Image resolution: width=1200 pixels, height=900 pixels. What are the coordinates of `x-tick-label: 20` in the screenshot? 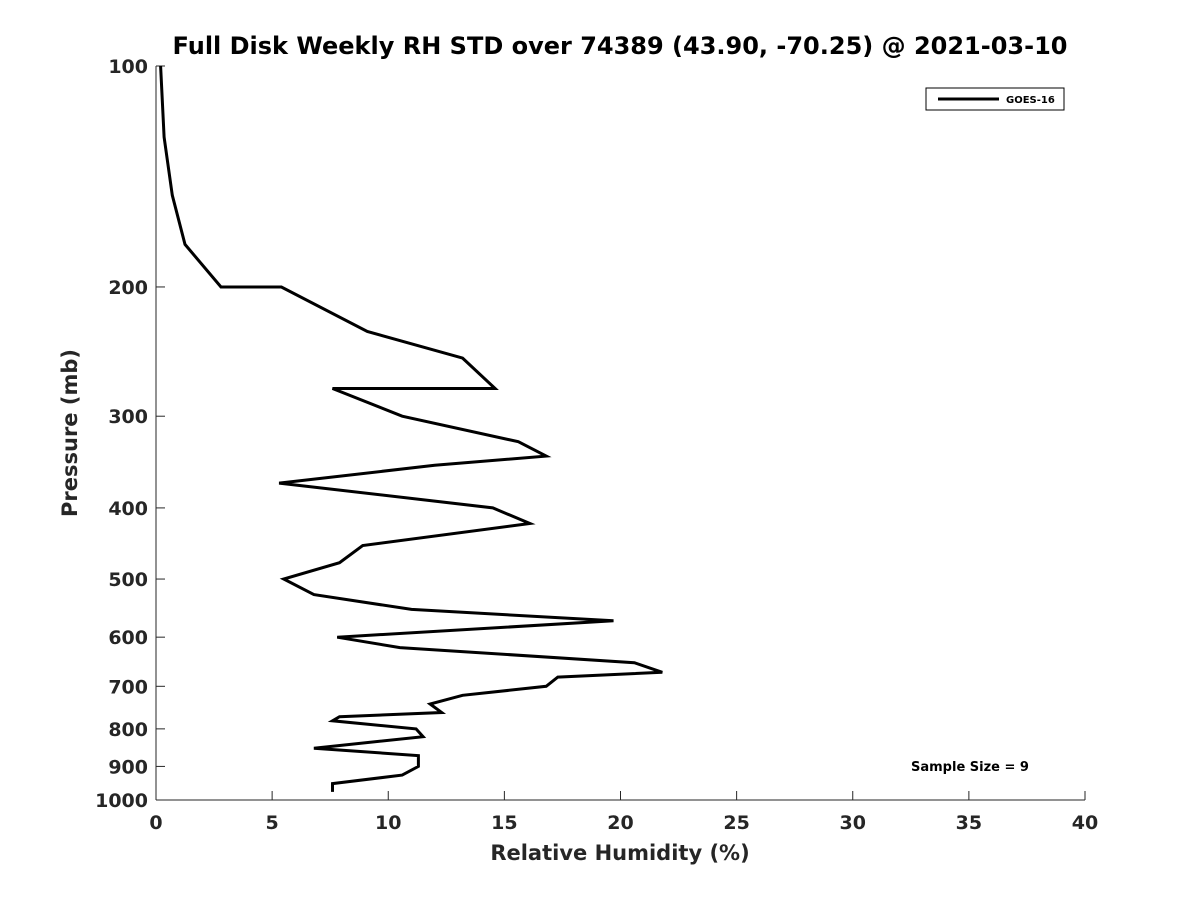 It's located at (620, 823).